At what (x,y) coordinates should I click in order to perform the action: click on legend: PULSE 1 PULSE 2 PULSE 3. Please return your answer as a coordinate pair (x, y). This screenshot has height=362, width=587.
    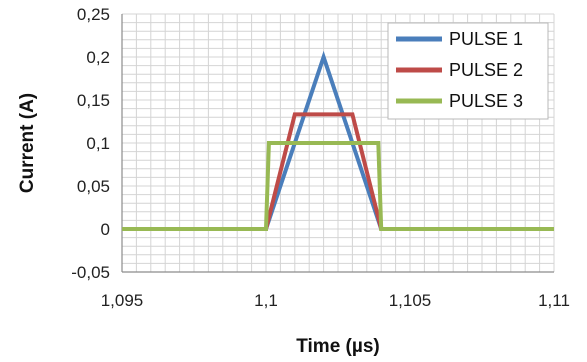
    Looking at the image, I should click on (468, 71).